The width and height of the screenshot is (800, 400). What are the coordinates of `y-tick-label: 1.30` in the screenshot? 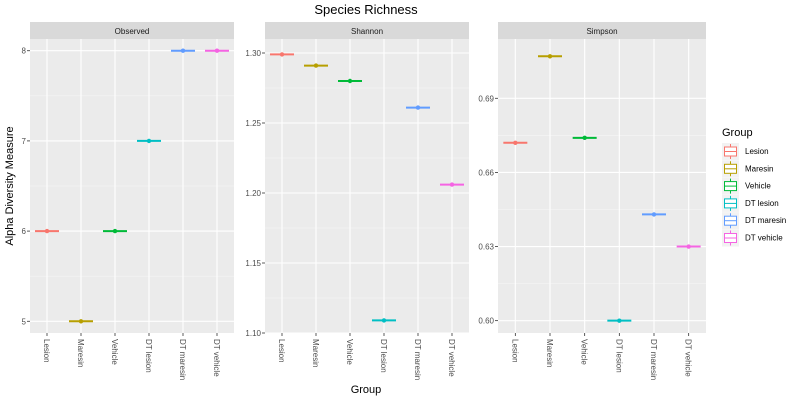 It's located at (253, 53).